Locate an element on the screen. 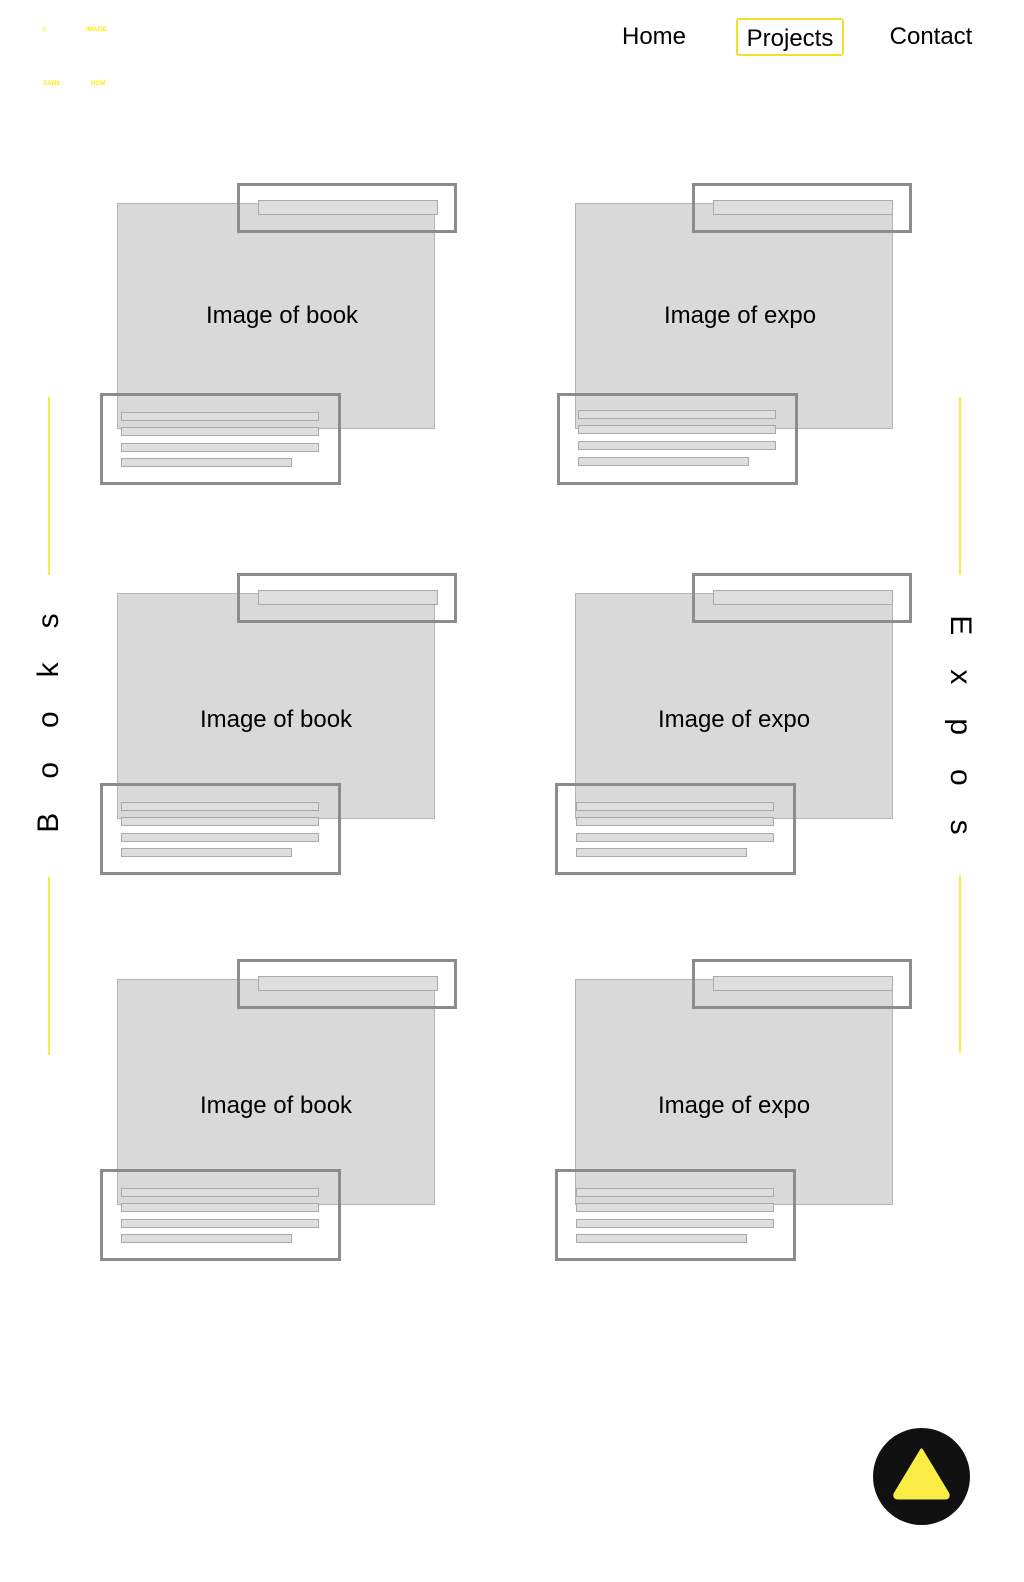 The height and width of the screenshot is (1582, 1024). scroll-to-top-button is located at coordinates (921, 1476).